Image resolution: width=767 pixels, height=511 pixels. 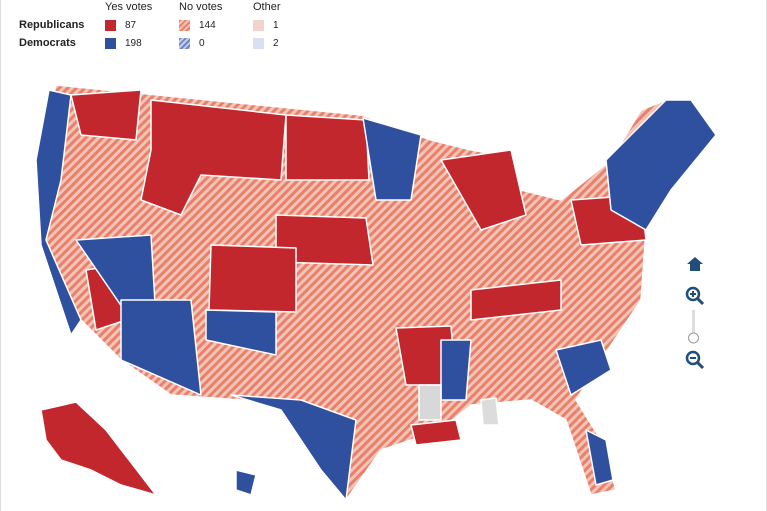 What do you see at coordinates (201, 7) in the screenshot?
I see `legend-column-header: No votes` at bounding box center [201, 7].